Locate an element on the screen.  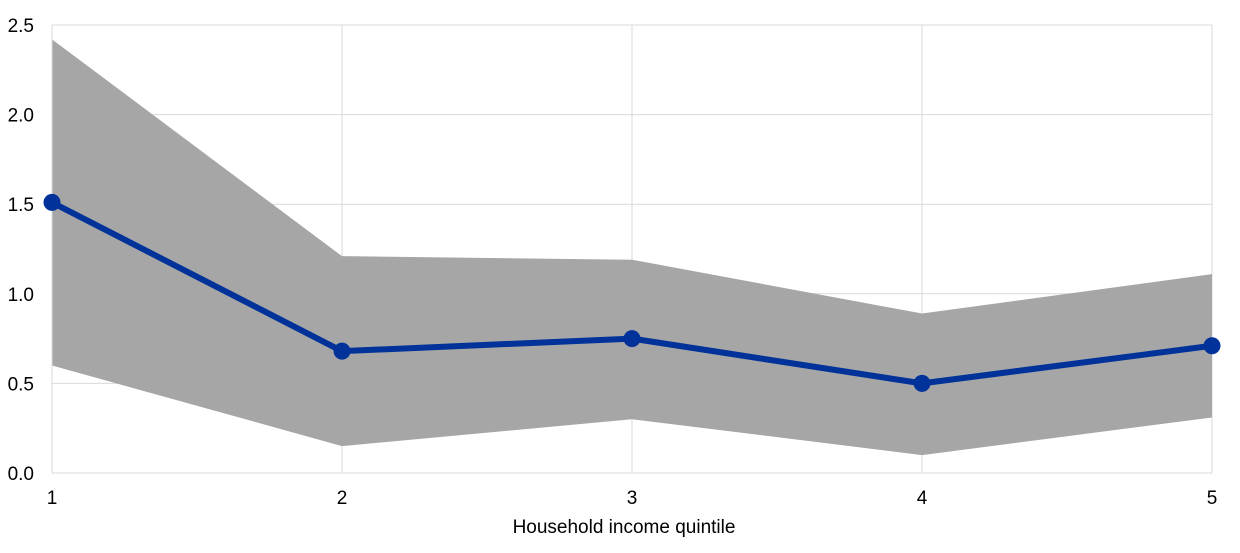
x-tick-label: 1 is located at coordinates (52, 498).